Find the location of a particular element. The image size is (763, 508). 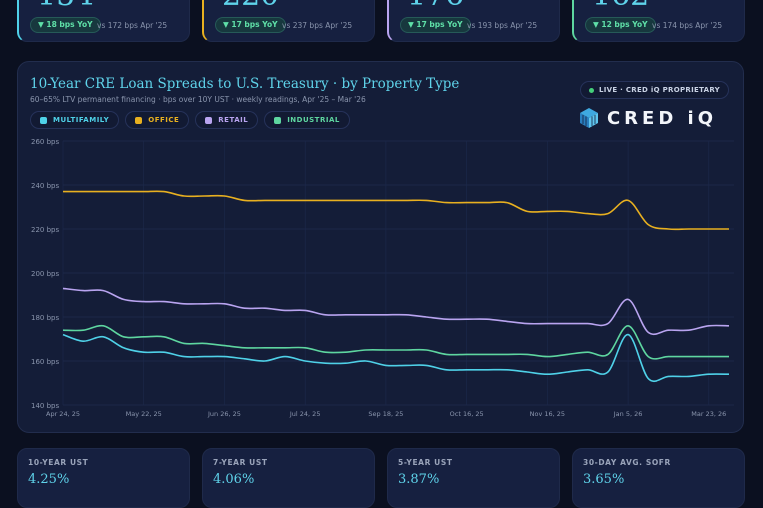

badge-text: LIVE · CRED iQ PROPRIETARY is located at coordinates (659, 90).